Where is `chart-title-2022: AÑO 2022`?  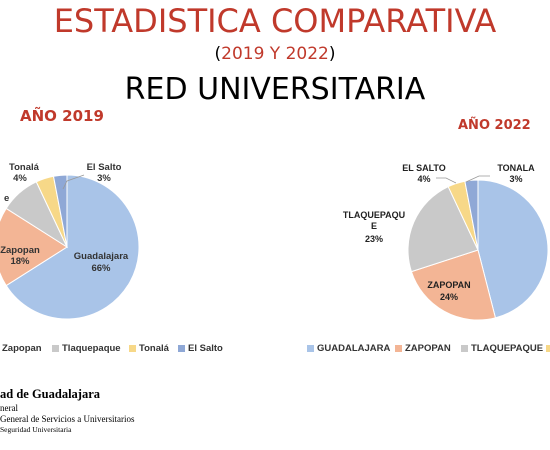 chart-title-2022: AÑO 2022 is located at coordinates (494, 125).